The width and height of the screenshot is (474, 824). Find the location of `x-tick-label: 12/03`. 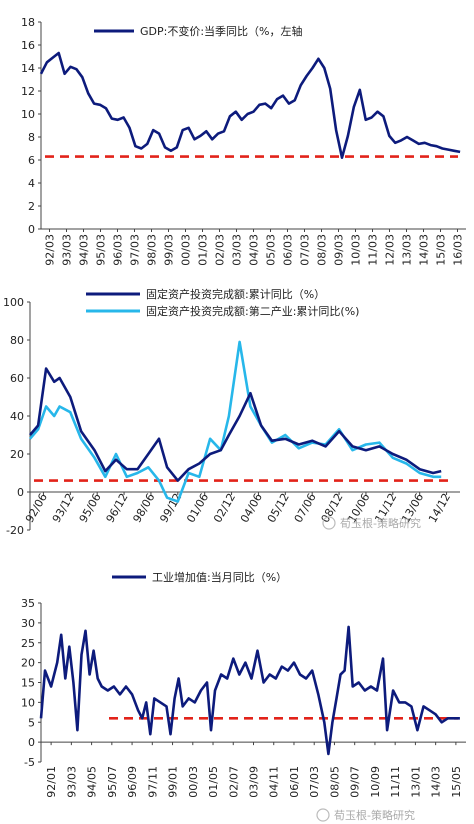

x-tick-label: 12/03 is located at coordinates (390, 250).